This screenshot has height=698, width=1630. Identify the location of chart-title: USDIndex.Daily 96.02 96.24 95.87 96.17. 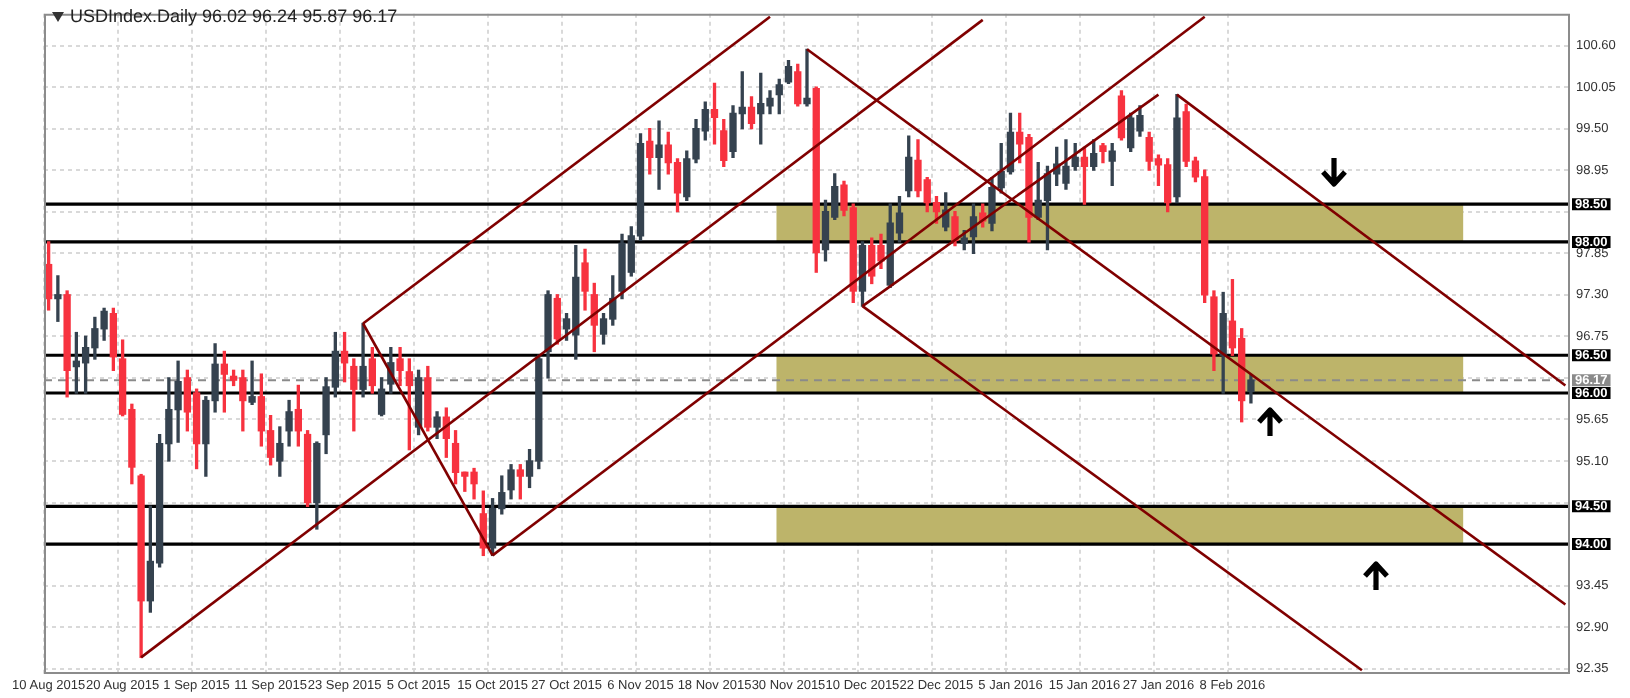
(234, 16).